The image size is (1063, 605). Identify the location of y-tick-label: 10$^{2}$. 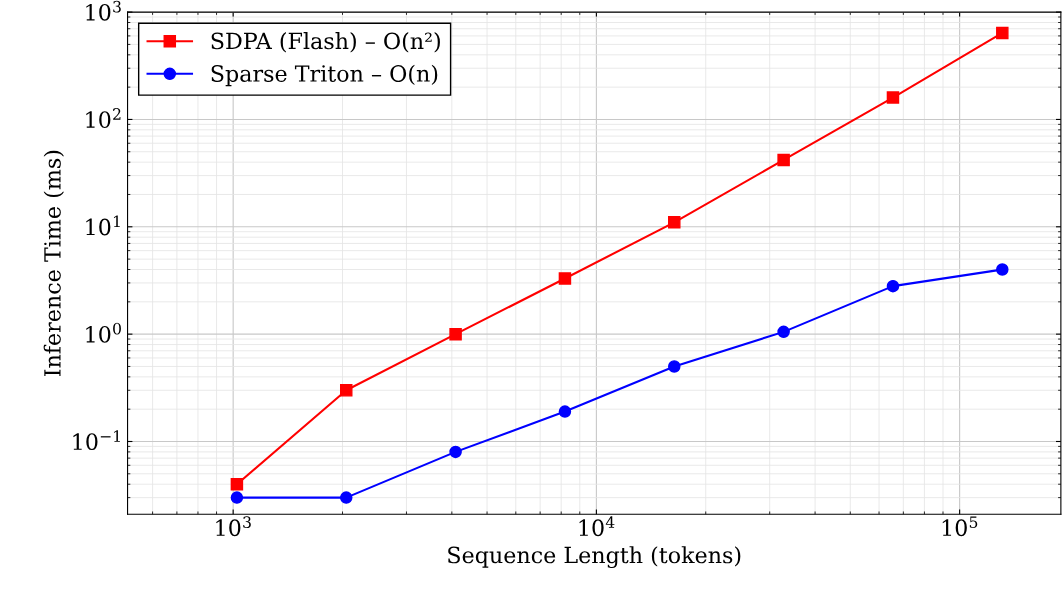
(103, 118).